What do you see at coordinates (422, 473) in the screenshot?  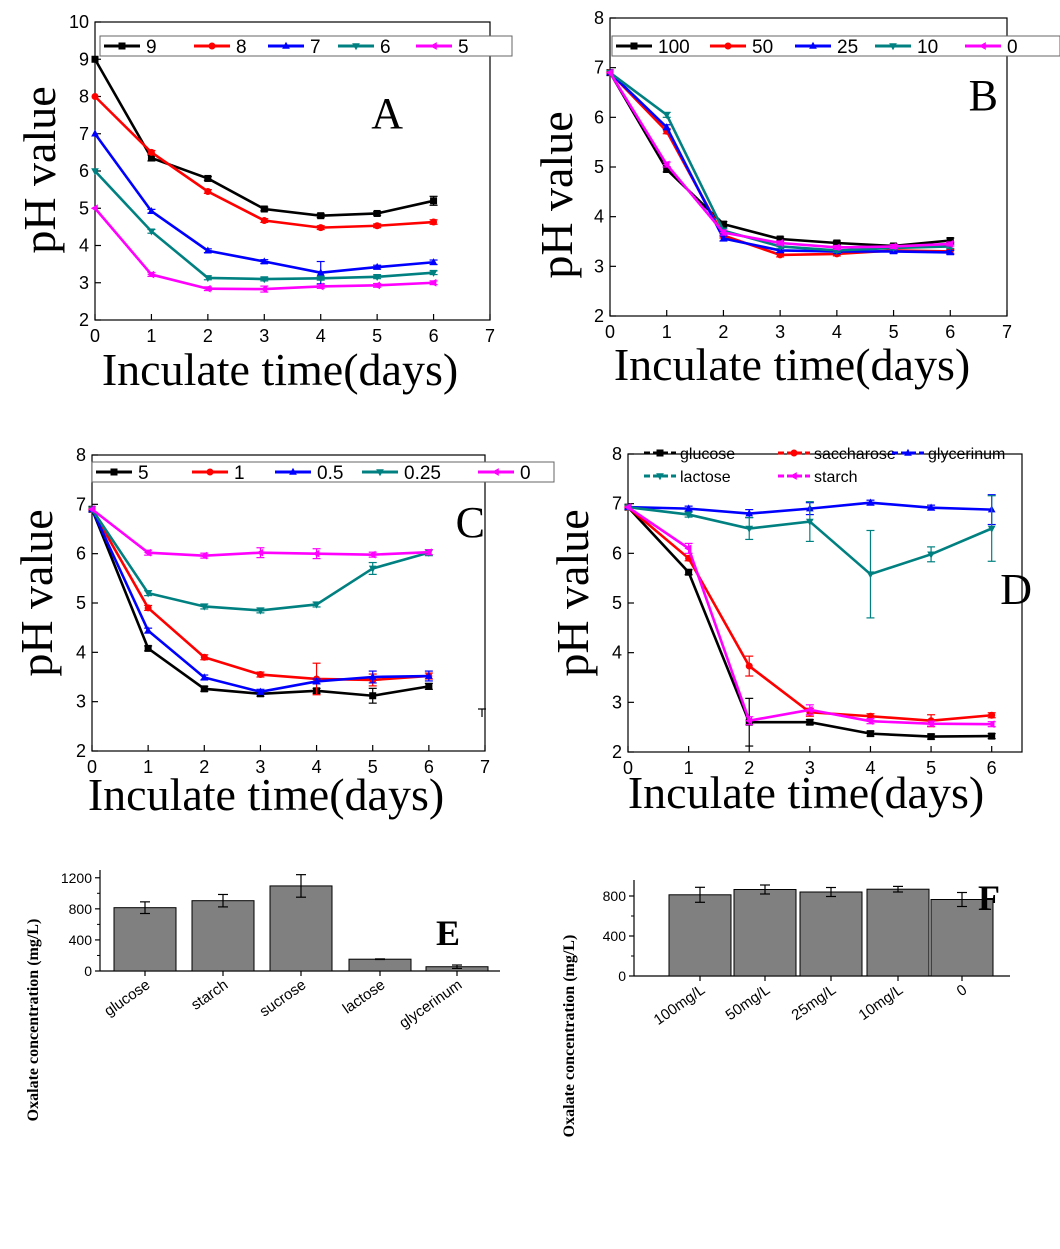 I see `legend-label: 0.25` at bounding box center [422, 473].